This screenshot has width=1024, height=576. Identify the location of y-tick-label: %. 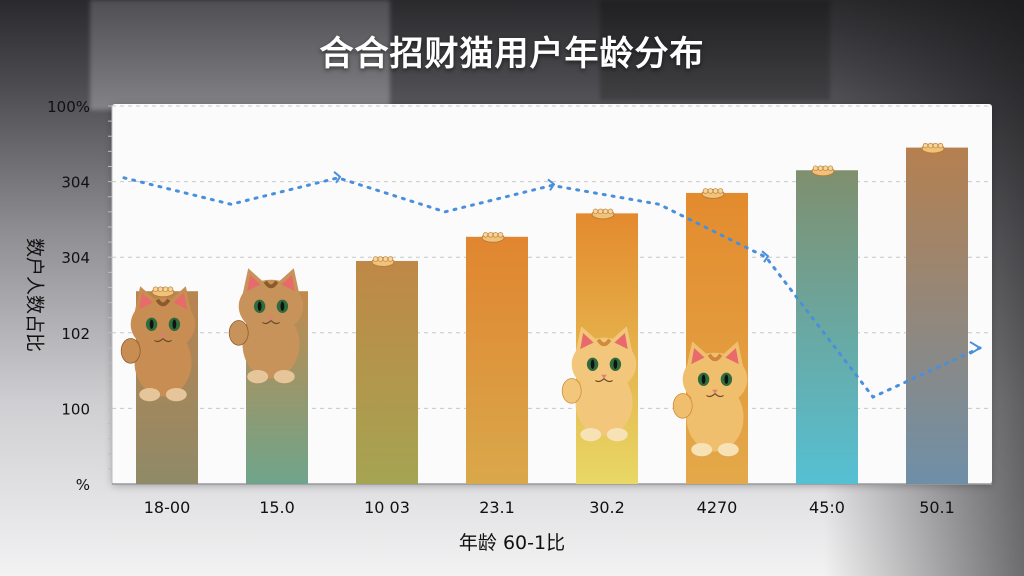
(83, 485).